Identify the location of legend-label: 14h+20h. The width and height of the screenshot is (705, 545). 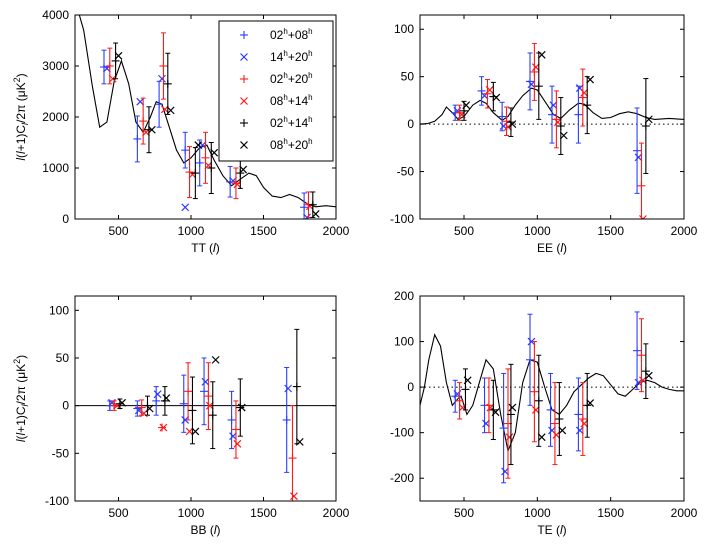
(291, 56).